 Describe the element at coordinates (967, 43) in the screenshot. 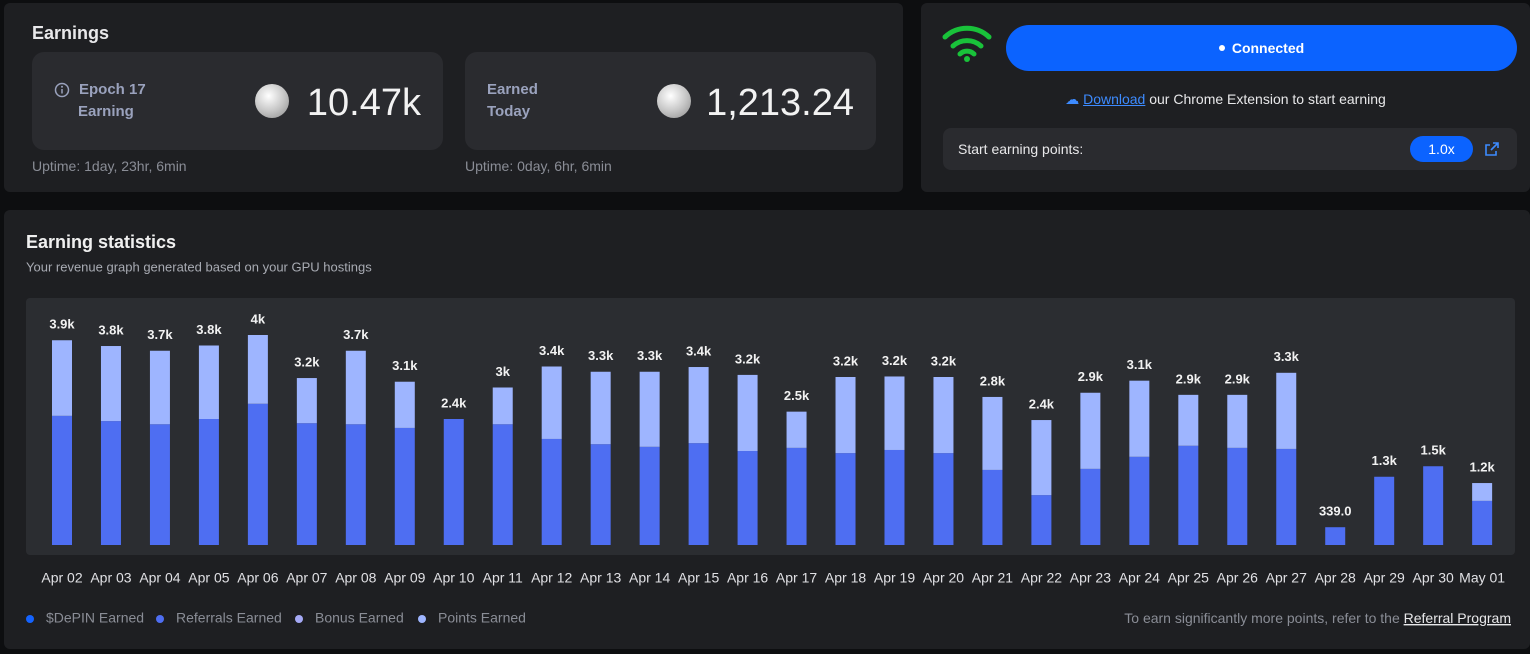

I see `wifi-icon` at that location.